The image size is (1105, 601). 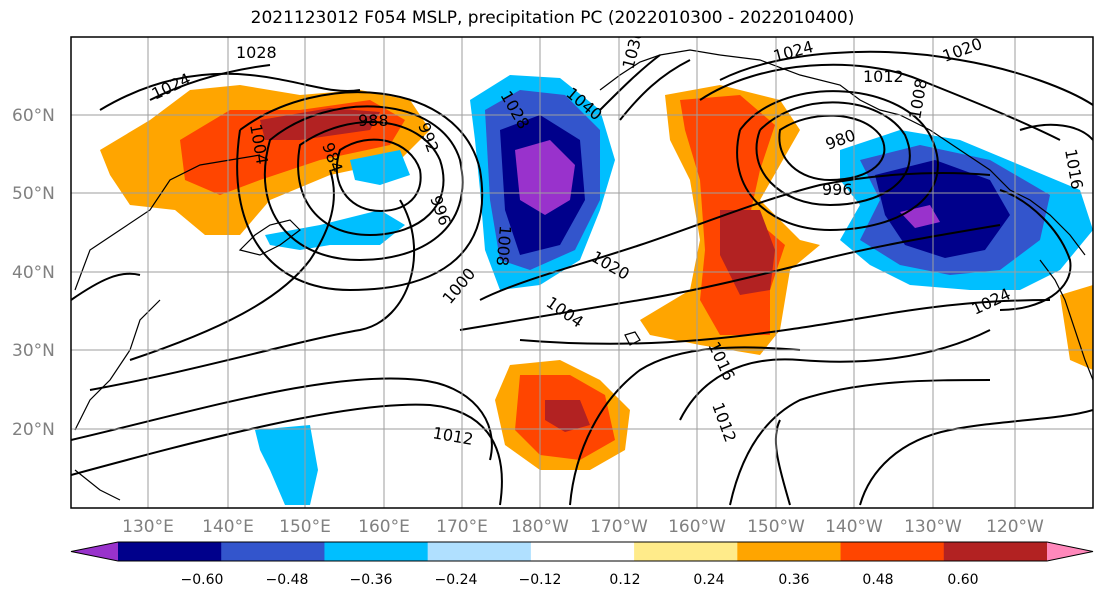 I want to click on lon-label: 150°E, so click(x=305, y=527).